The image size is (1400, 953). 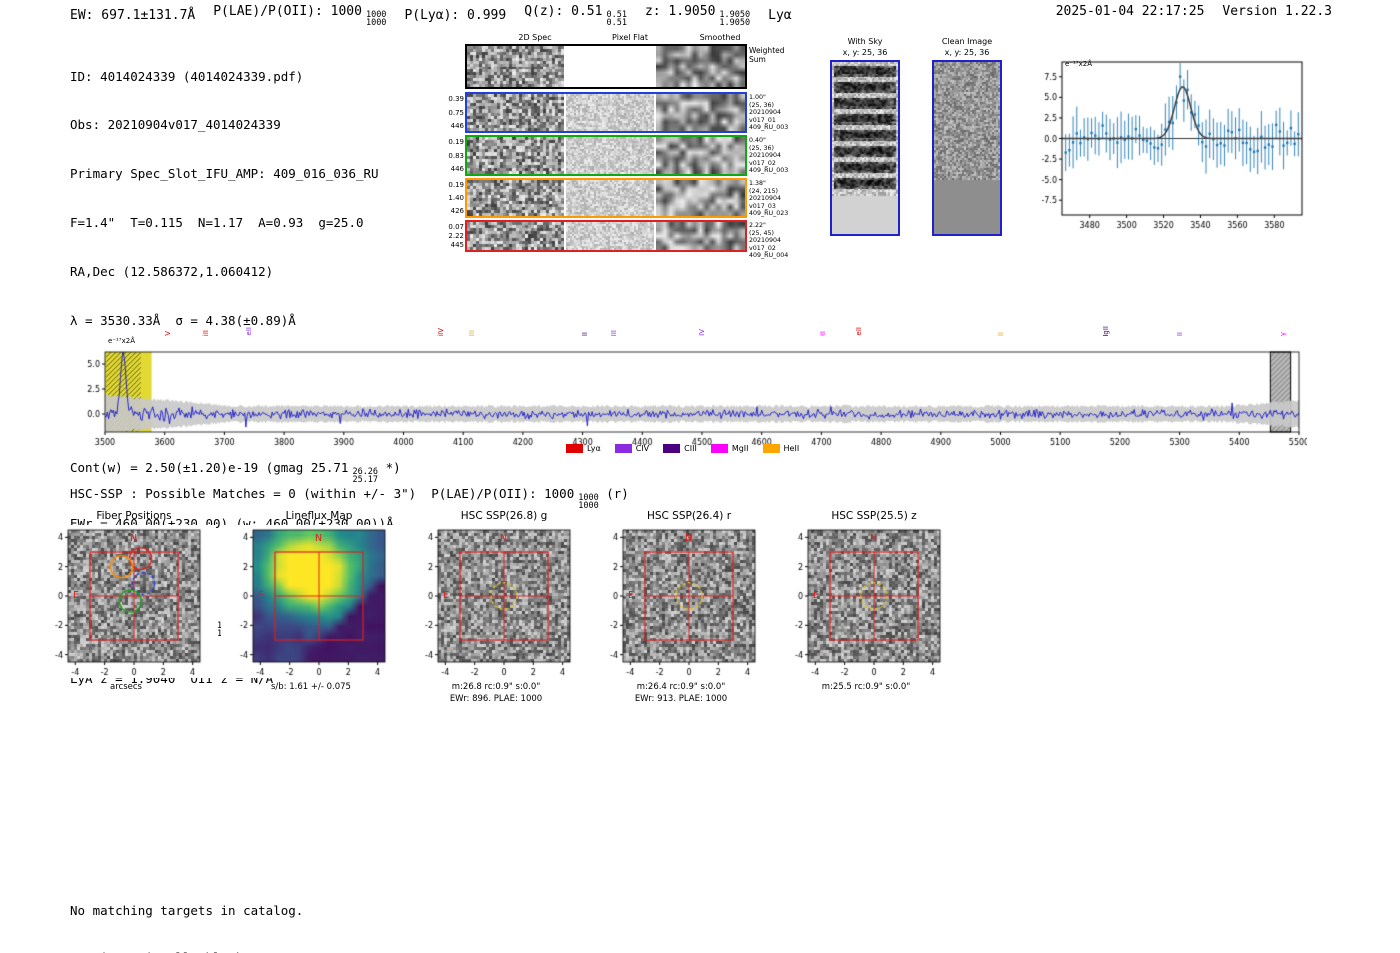 What do you see at coordinates (866, 601) in the screenshot?
I see `hsc-z-canvas` at bounding box center [866, 601].